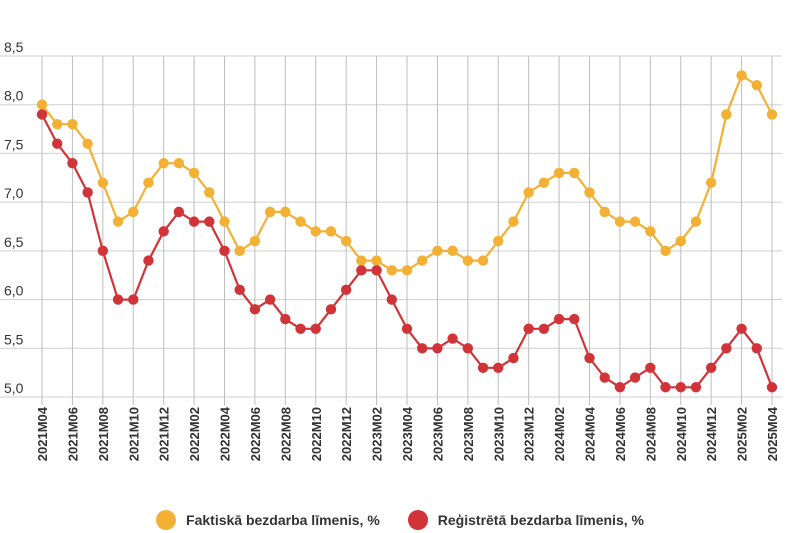 The width and height of the screenshot is (800, 533). Describe the element at coordinates (14, 388) in the screenshot. I see `y-tick-label: 5,0` at that location.